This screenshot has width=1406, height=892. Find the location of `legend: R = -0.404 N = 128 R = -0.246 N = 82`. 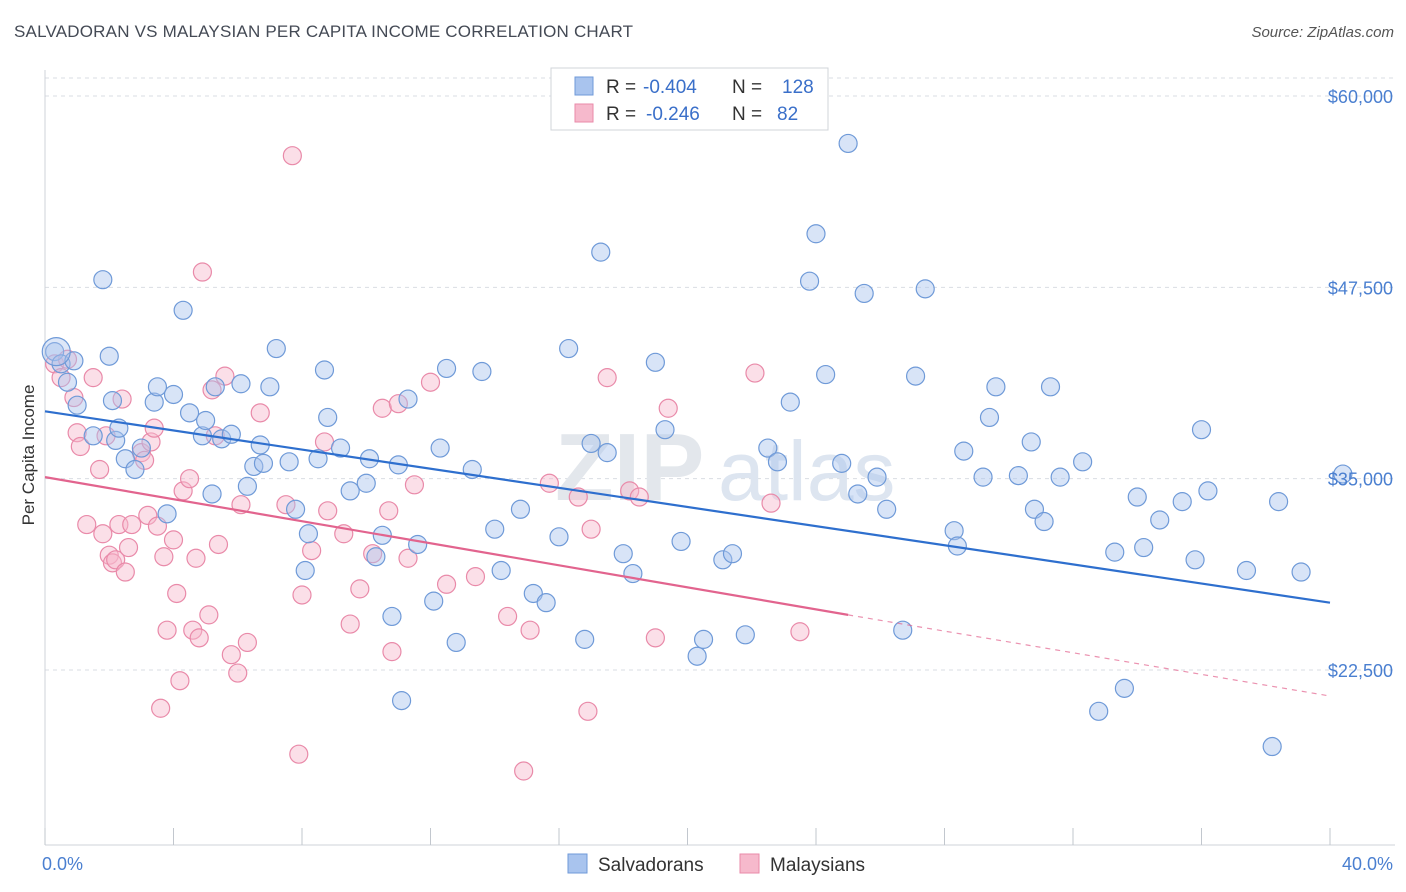

legend: R = -0.404 N = 128 R = -0.246 N = 82 is located at coordinates (689, 99).